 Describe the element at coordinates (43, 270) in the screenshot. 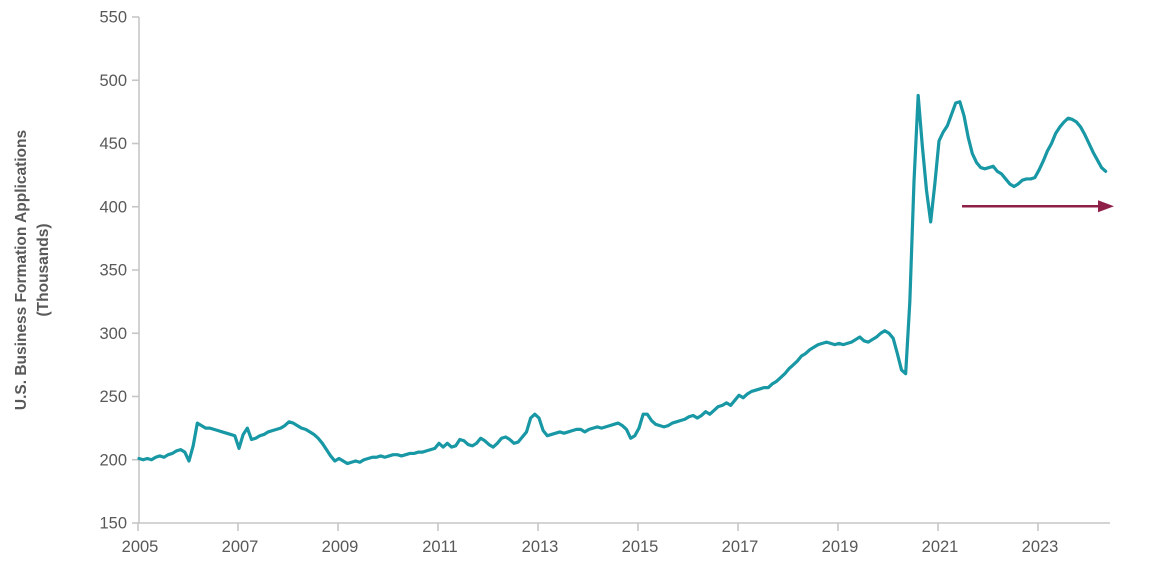

I see `y-axis-title-line2: (Thousands)` at that location.